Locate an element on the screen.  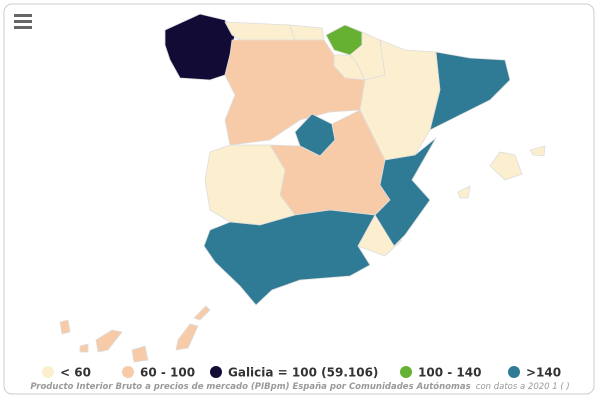
legend-label: 100 - 140 is located at coordinates (449, 373).